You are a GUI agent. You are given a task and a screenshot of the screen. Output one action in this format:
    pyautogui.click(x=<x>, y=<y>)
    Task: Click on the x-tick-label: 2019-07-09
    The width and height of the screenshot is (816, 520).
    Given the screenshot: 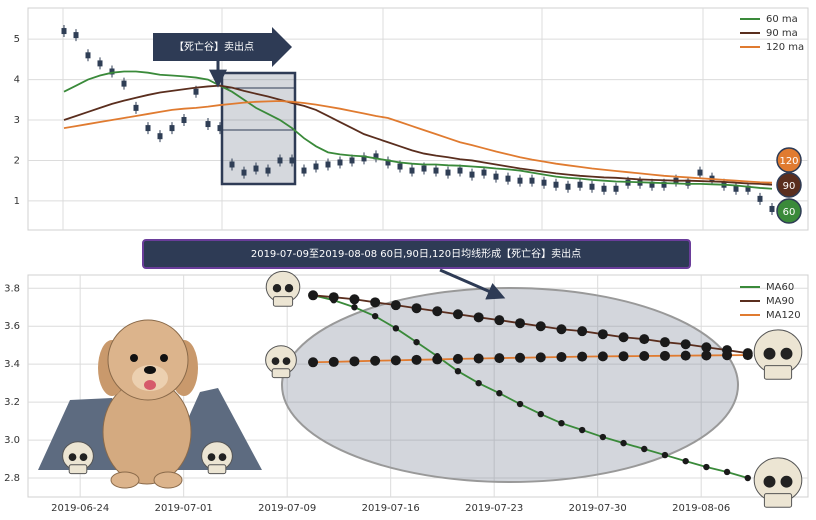 What is the action you would take?
    pyautogui.click(x=287, y=508)
    